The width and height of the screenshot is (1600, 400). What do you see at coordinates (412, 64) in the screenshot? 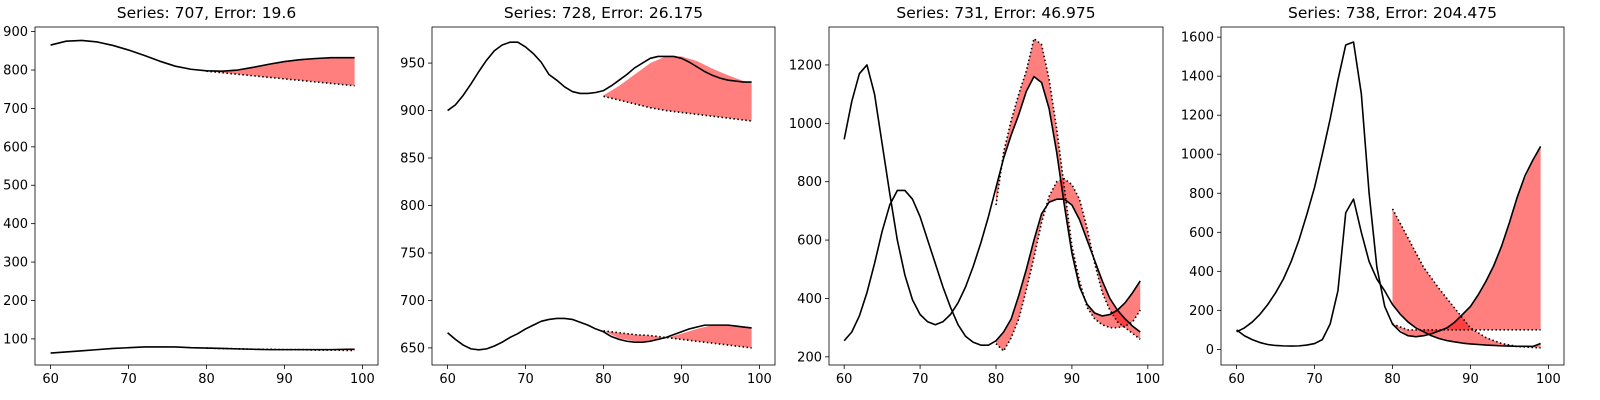
I see `y-tick-label: 950` at bounding box center [412, 64].